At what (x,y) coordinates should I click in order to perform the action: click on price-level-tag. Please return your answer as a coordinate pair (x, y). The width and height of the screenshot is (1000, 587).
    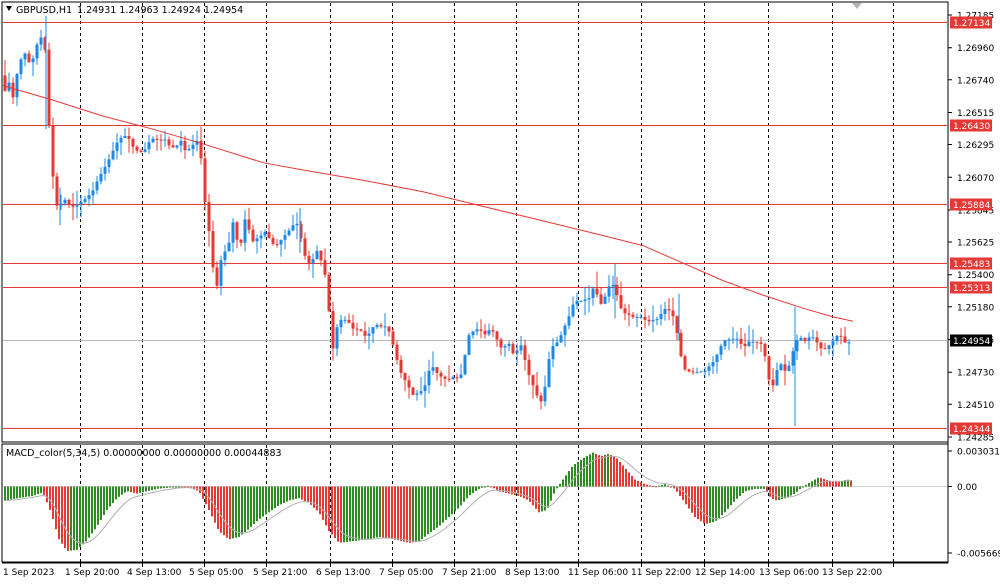
    Looking at the image, I should click on (971, 125).